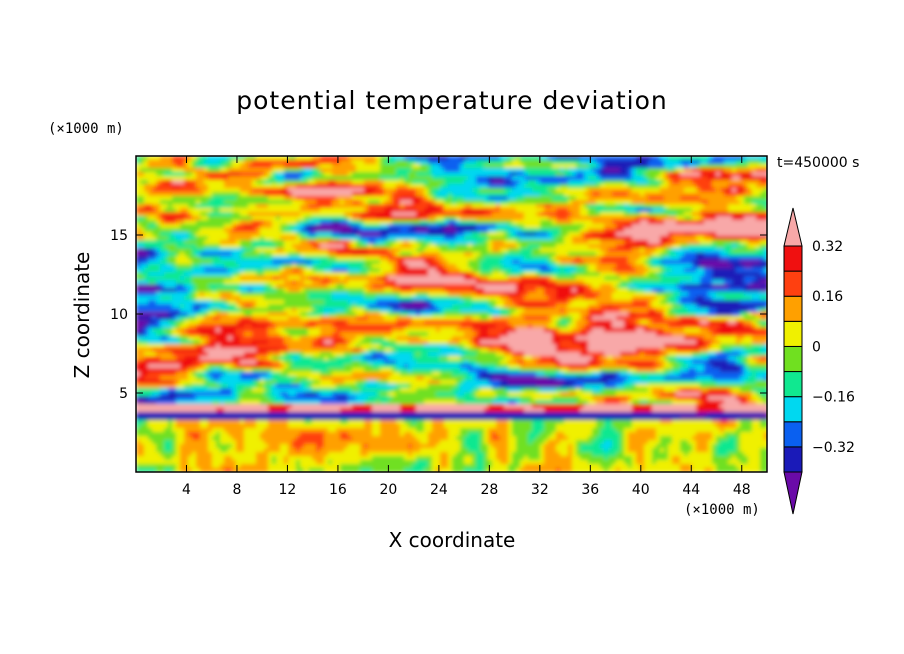 The width and height of the screenshot is (904, 654). What do you see at coordinates (641, 490) in the screenshot?
I see `x-tick-label: 40` at bounding box center [641, 490].